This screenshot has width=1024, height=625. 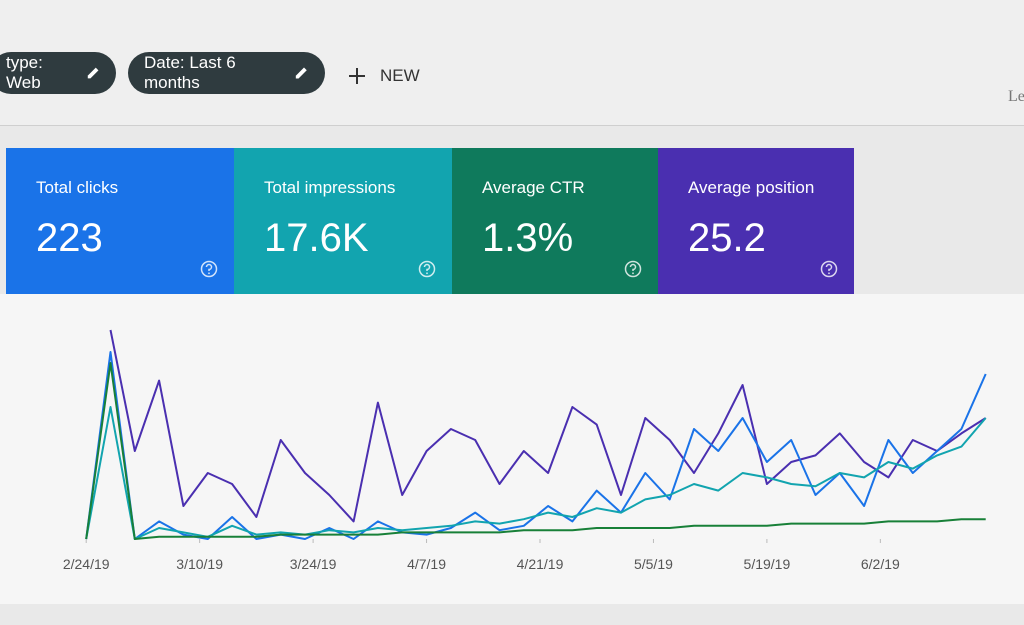 I want to click on card-value: 223, so click(x=69, y=238).